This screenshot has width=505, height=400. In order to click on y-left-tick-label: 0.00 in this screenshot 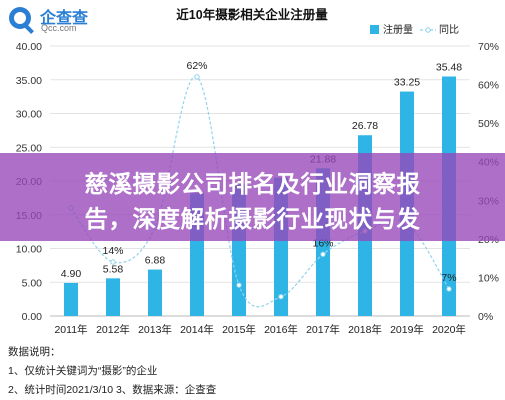, I will do `click(32, 317)`.